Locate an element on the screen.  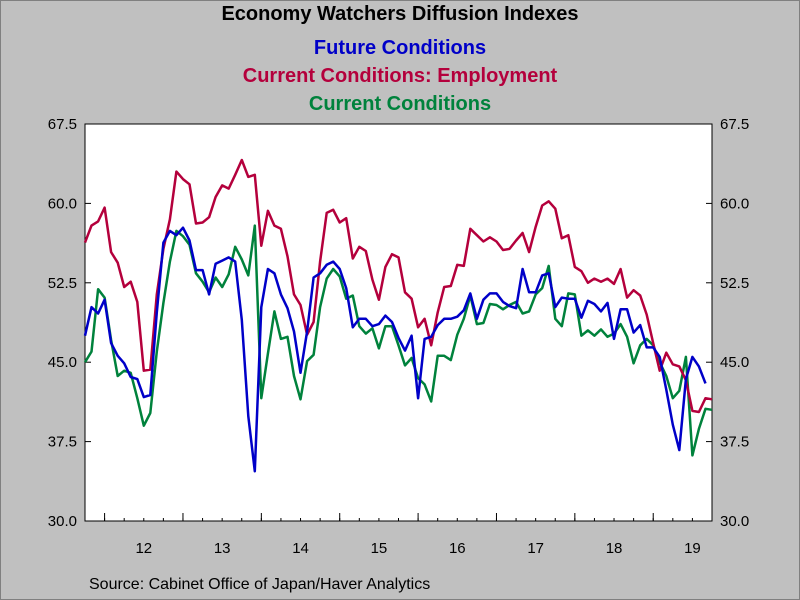
x-tick-label: 17 is located at coordinates (535, 548).